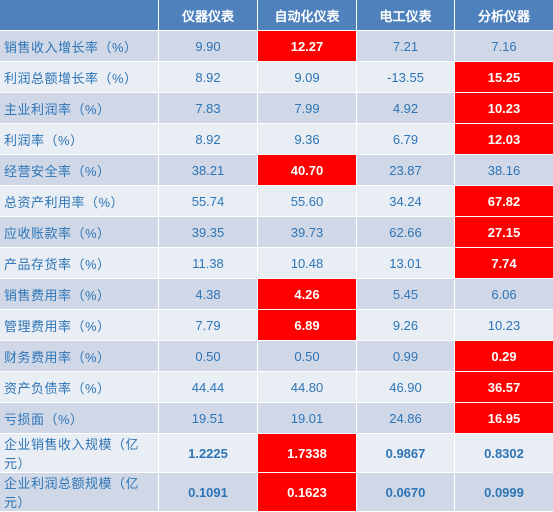 The height and width of the screenshot is (512, 553). Describe the element at coordinates (208, 170) in the screenshot. I see `value-cell: 38.21` at that location.